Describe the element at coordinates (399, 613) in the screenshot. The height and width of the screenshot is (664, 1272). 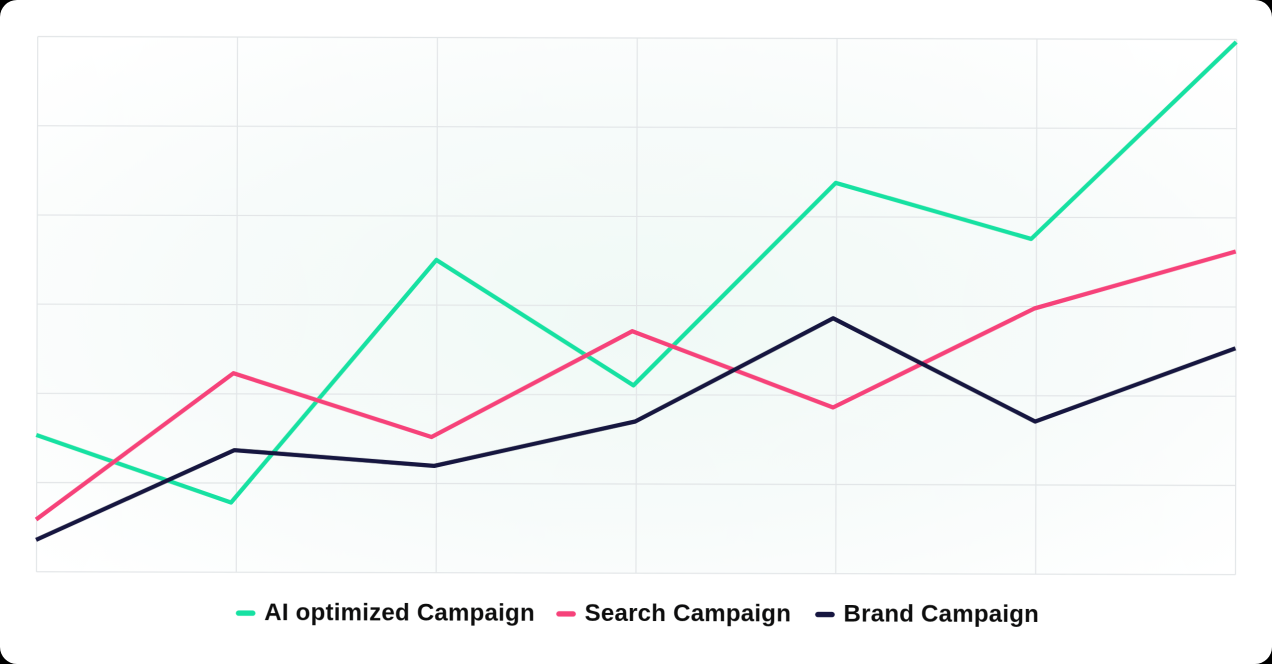
I see `svg-text: AI optimized Campaign` at that location.